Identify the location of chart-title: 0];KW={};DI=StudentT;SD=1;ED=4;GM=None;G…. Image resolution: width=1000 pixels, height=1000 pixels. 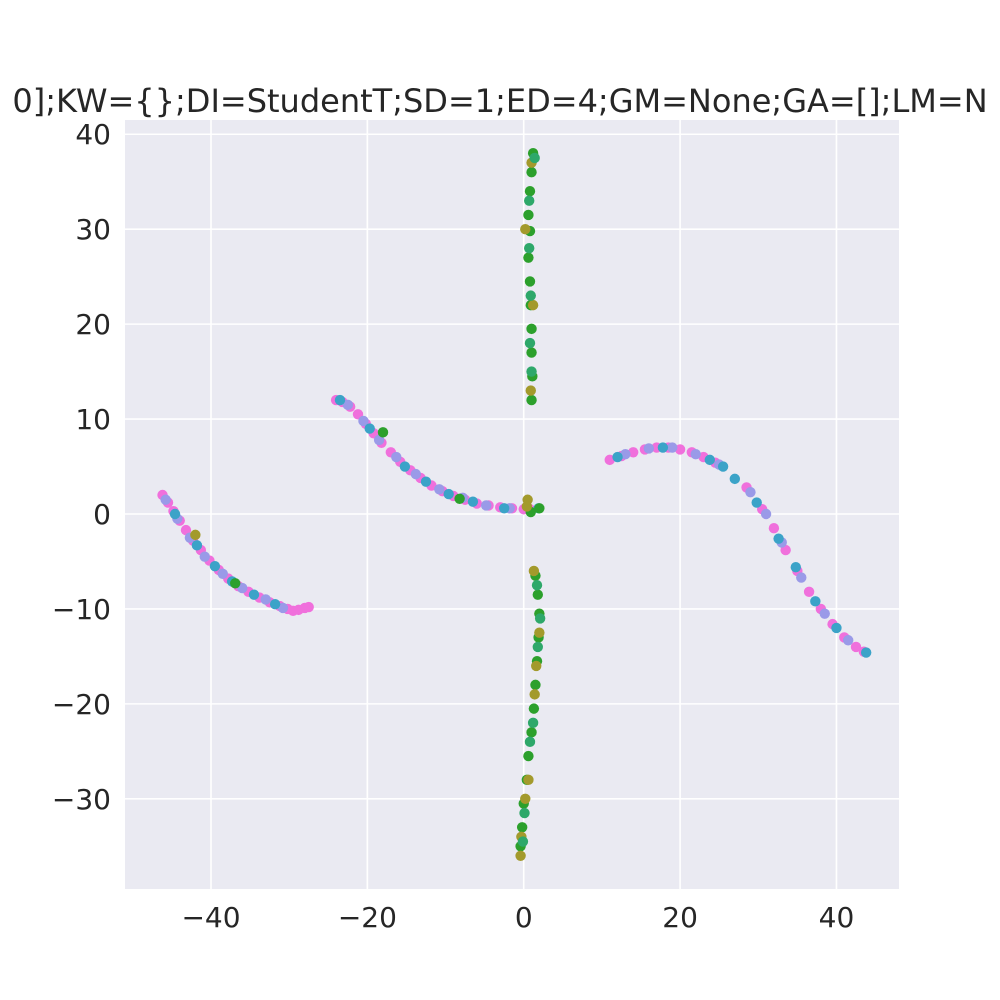
(499, 101).